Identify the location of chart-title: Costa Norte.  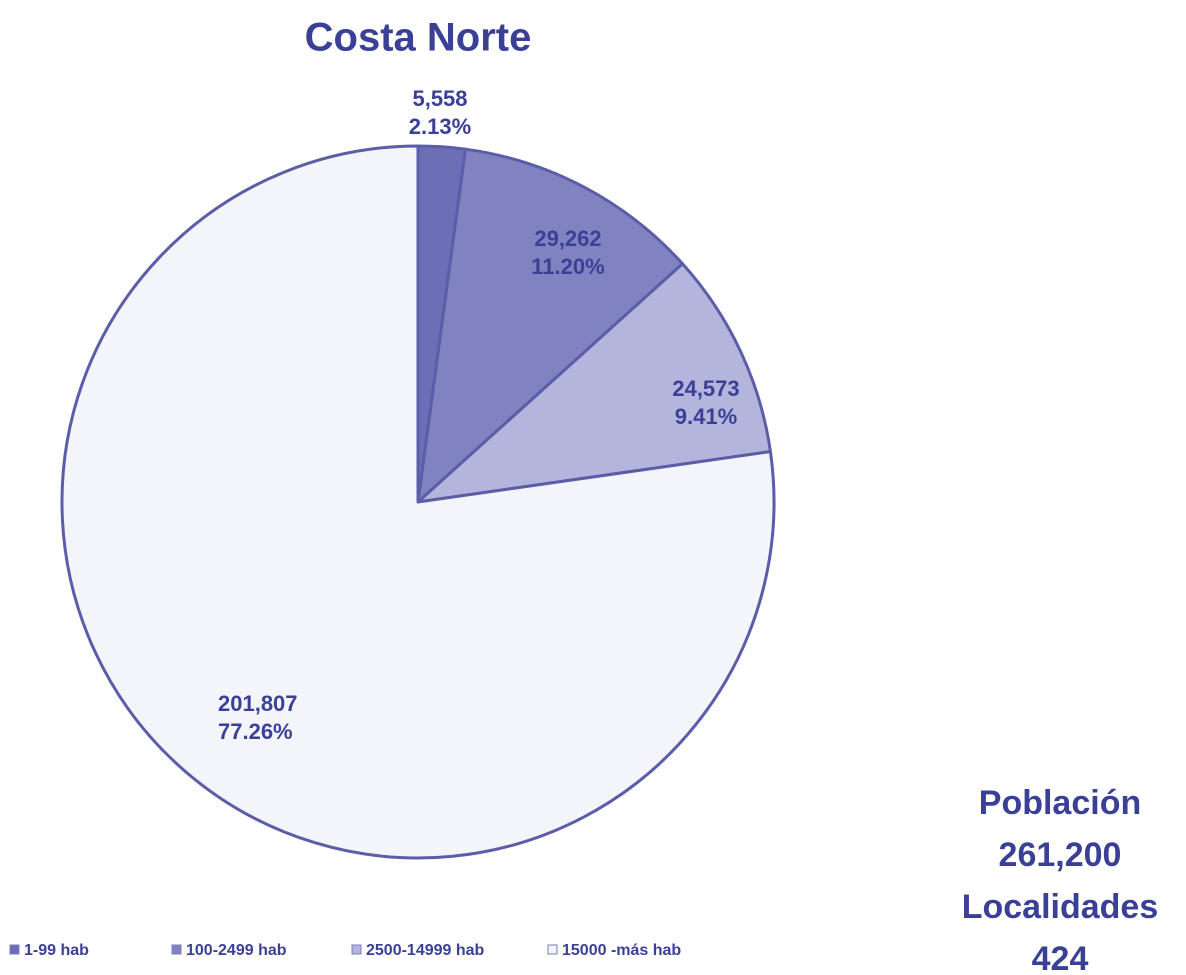
(418, 38).